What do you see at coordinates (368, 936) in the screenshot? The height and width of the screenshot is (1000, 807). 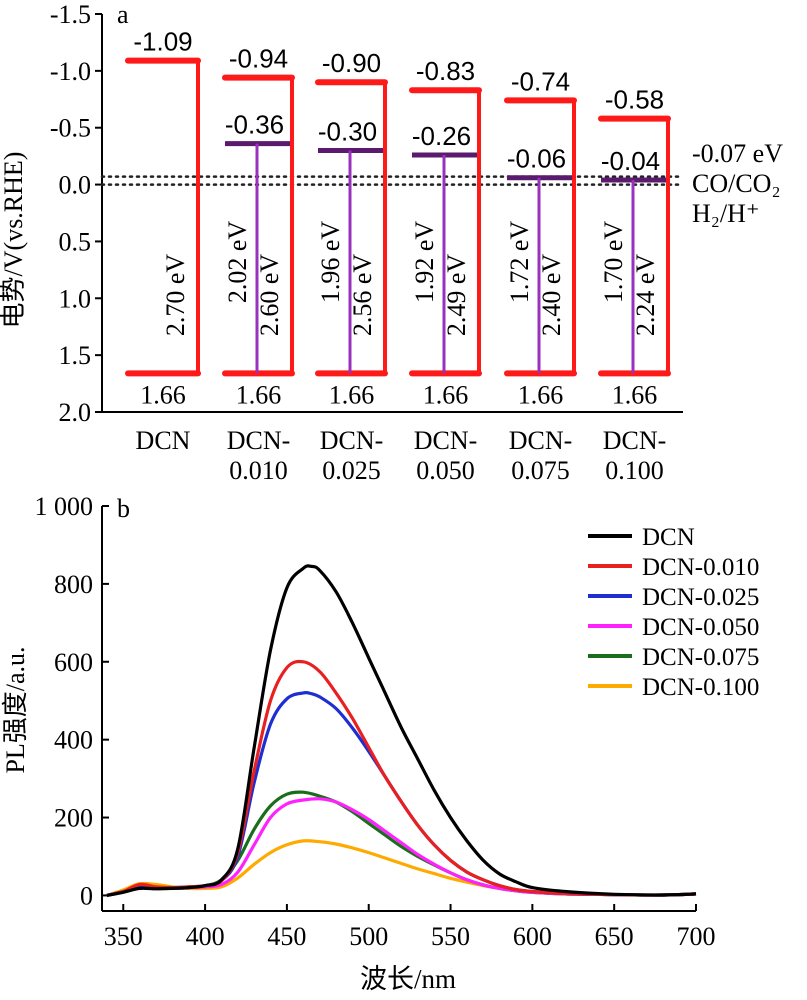 I see `x-tick-label: 500` at bounding box center [368, 936].